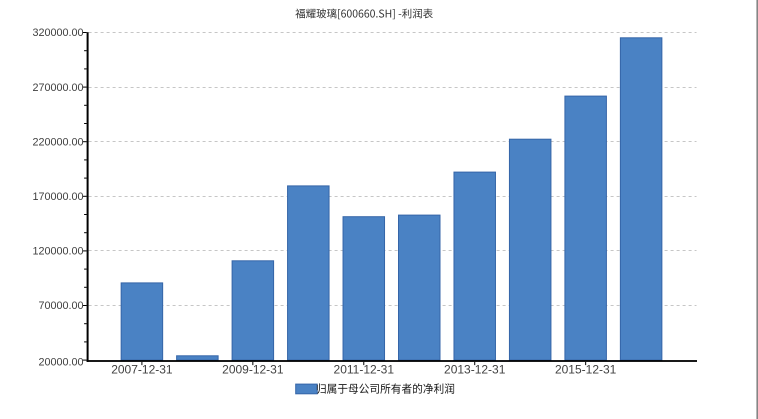  Describe the element at coordinates (57, 142) in the screenshot. I see `svg-text: 220000.00` at that location.